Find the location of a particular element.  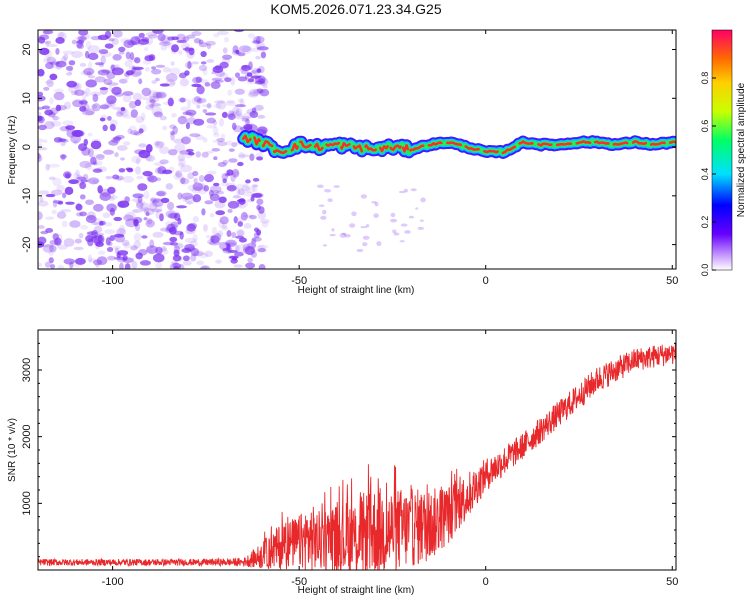

x-tick-label: 50 is located at coordinates (672, 582).